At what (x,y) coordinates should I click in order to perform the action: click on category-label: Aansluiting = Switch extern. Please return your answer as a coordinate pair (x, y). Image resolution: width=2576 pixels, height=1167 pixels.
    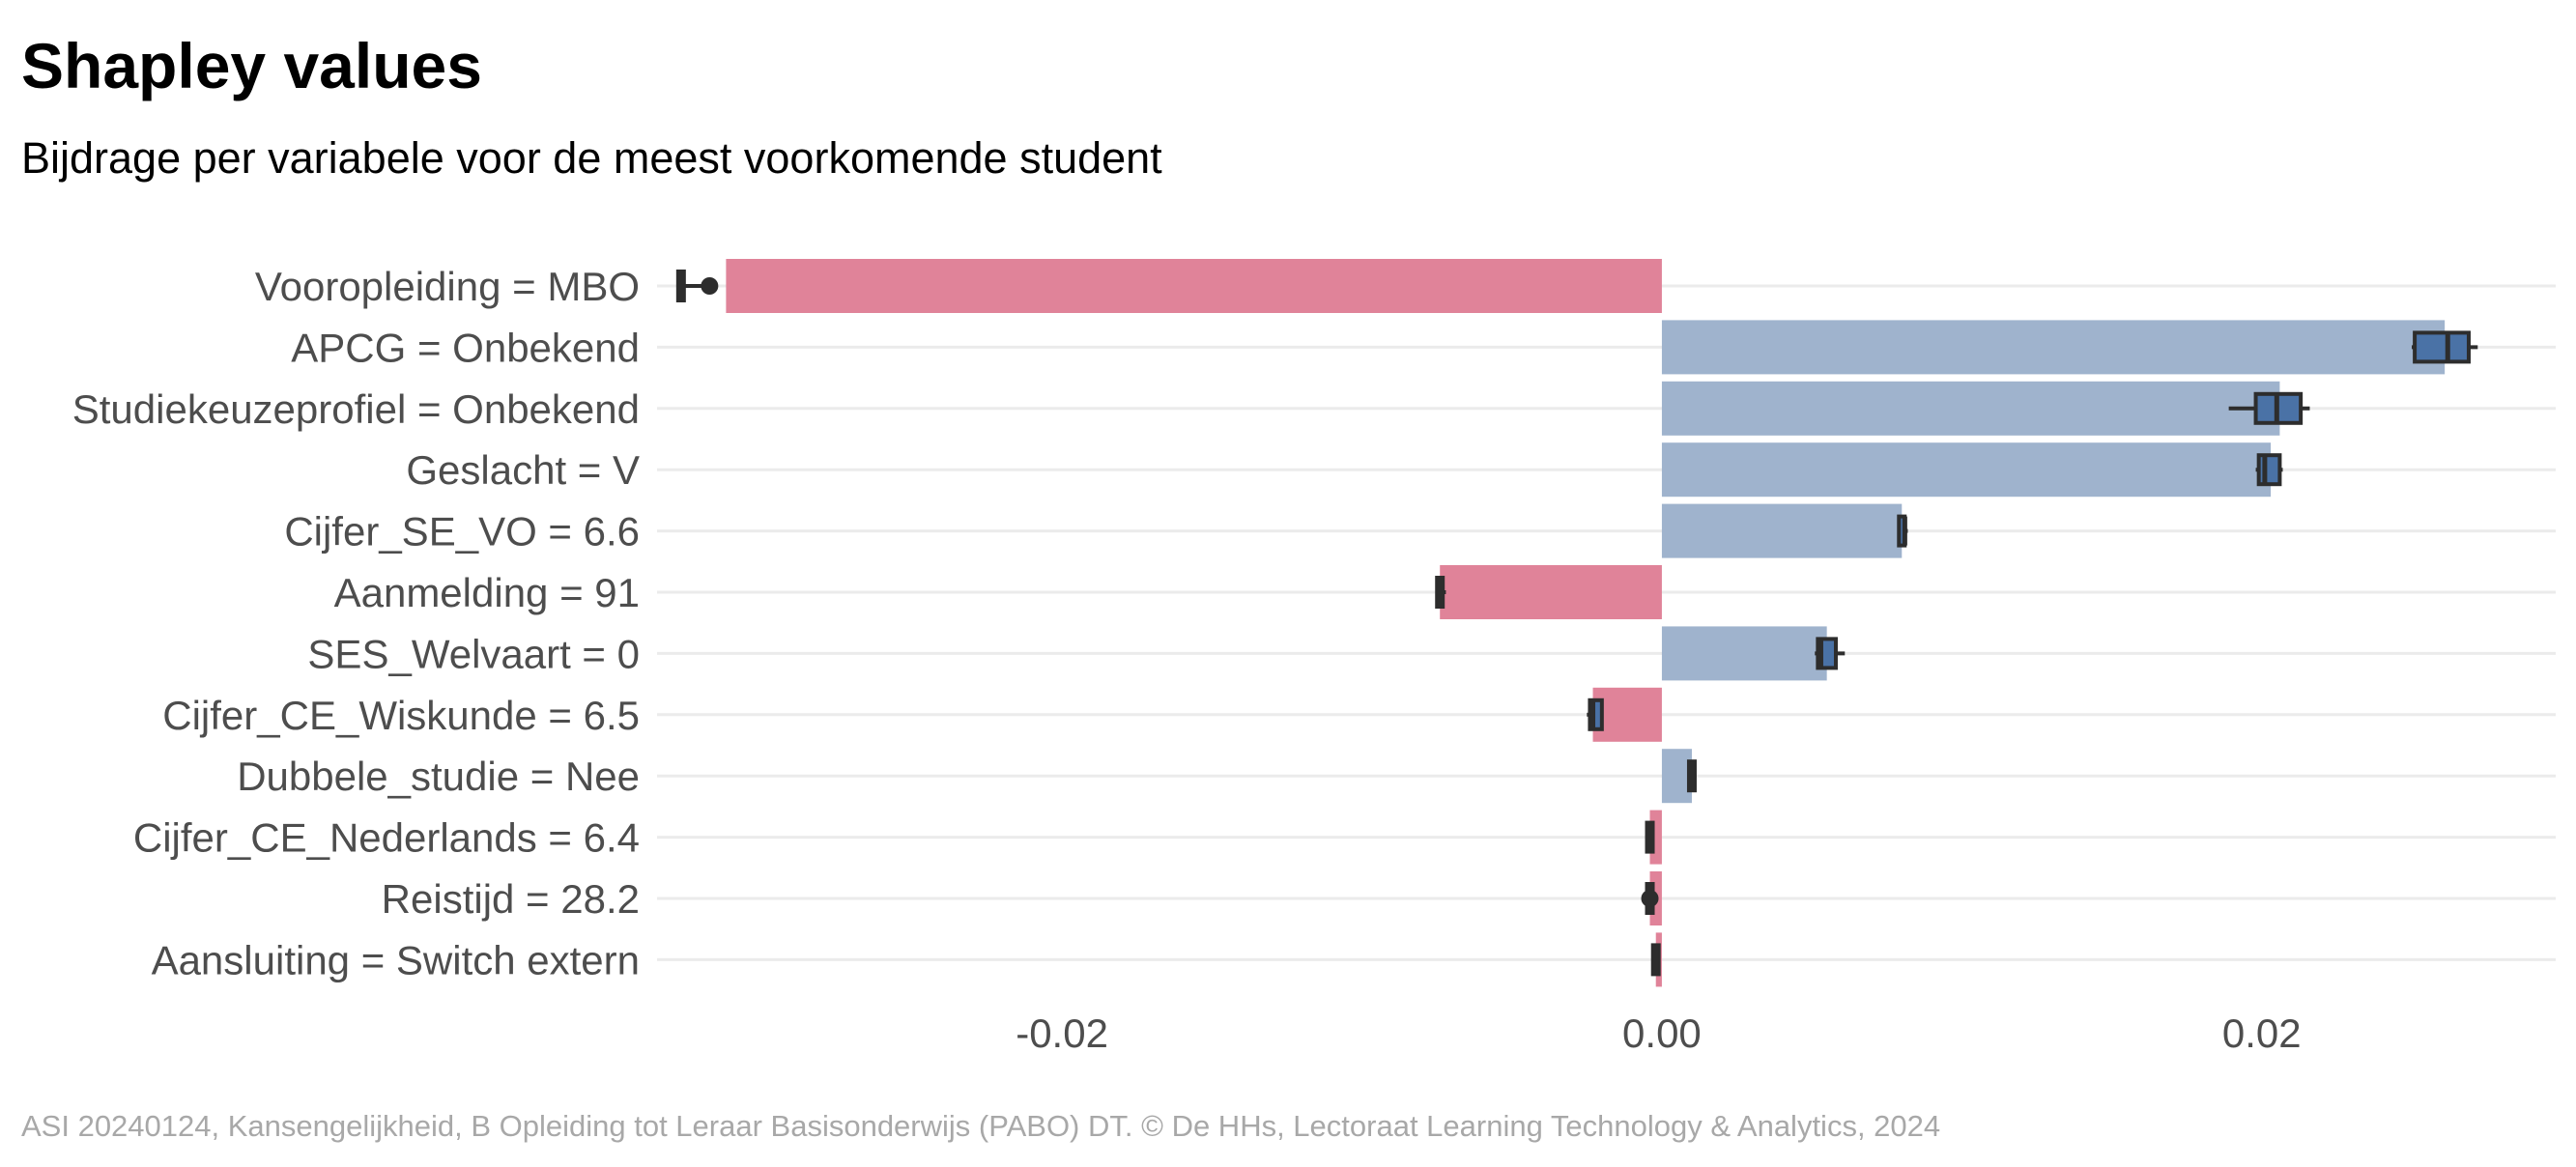
    Looking at the image, I should click on (396, 959).